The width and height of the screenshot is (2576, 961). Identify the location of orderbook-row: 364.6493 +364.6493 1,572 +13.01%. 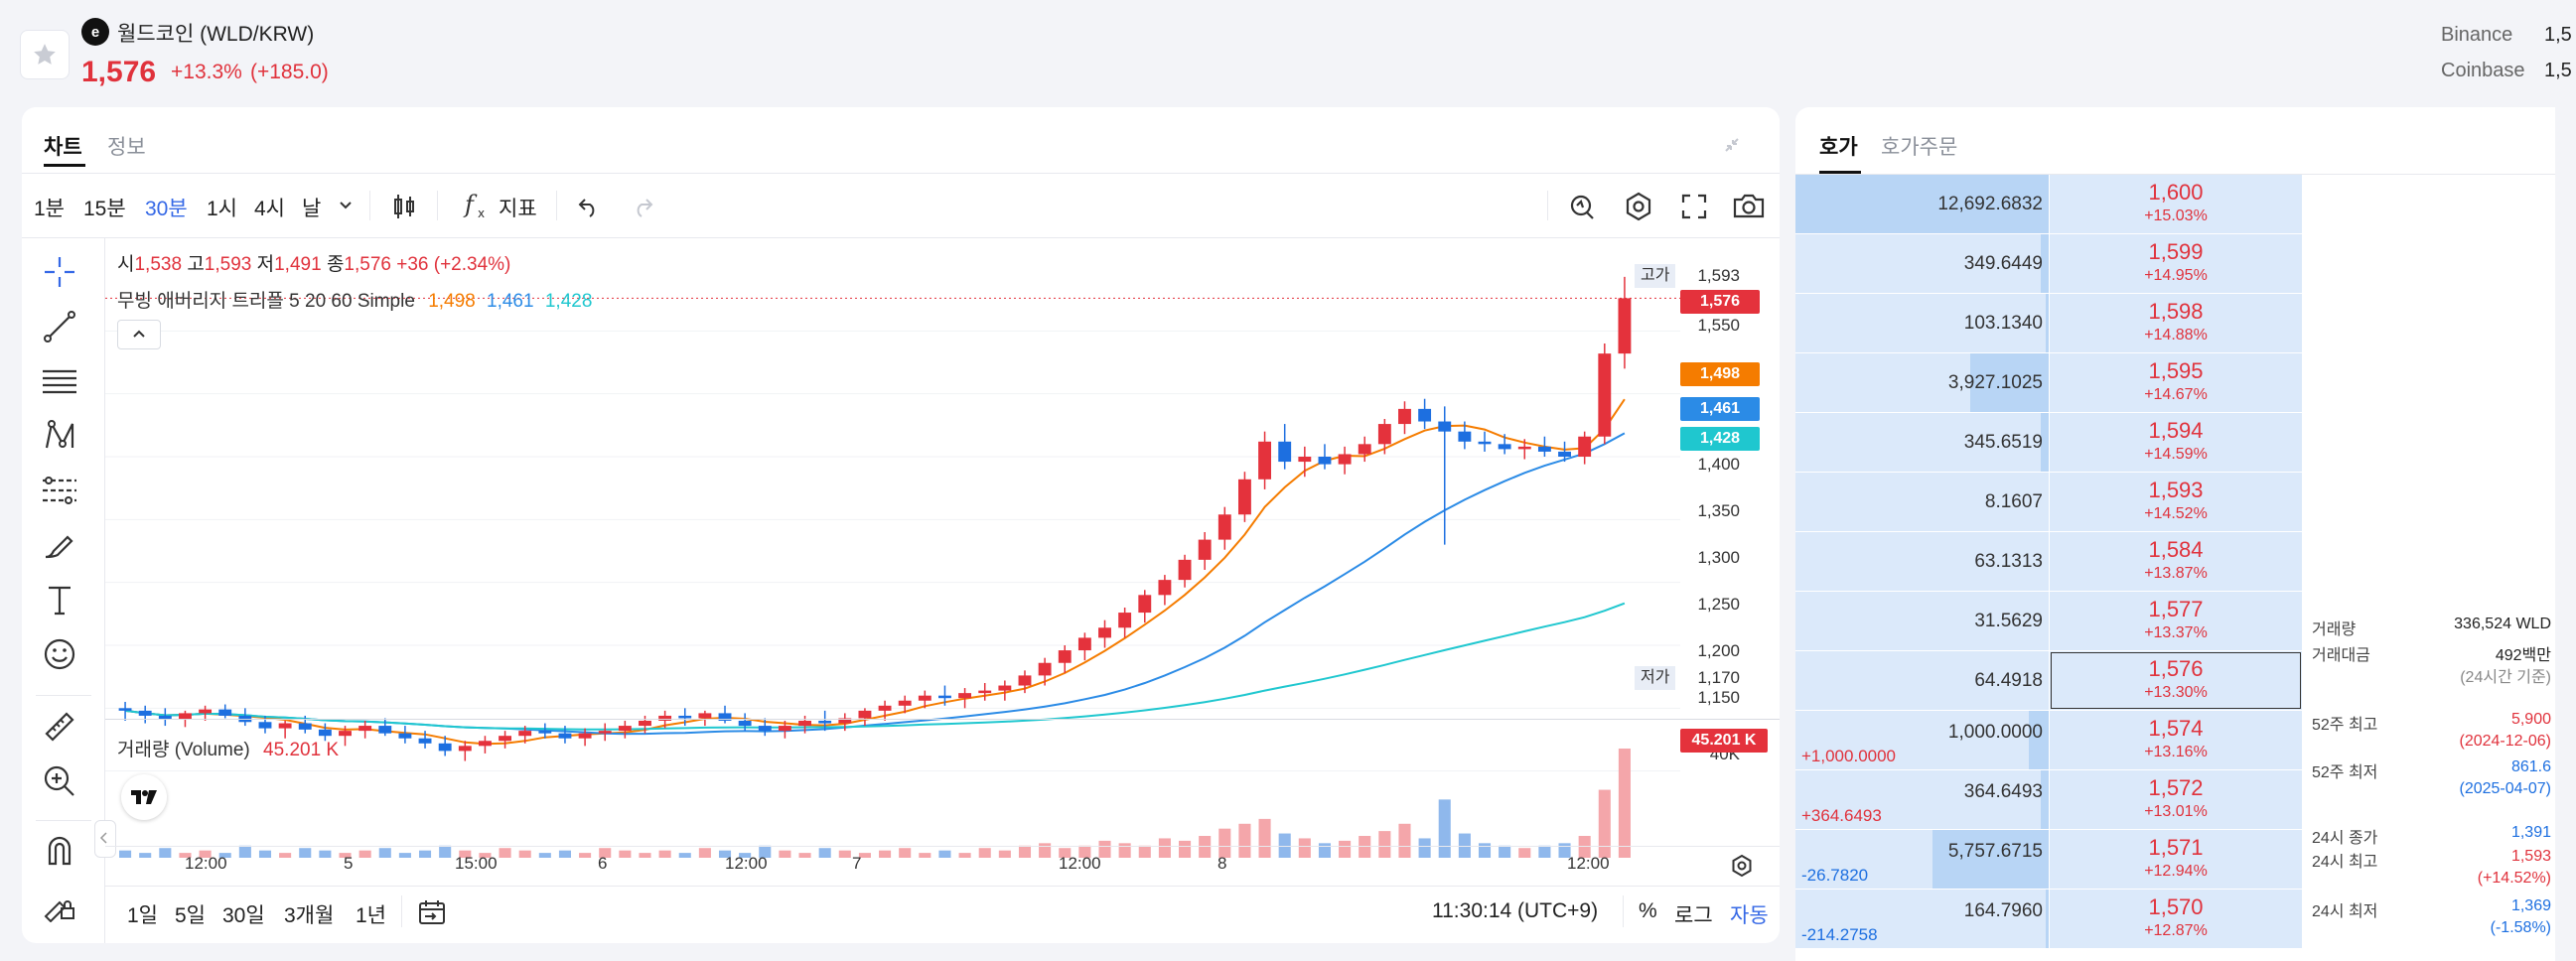
(2175, 800).